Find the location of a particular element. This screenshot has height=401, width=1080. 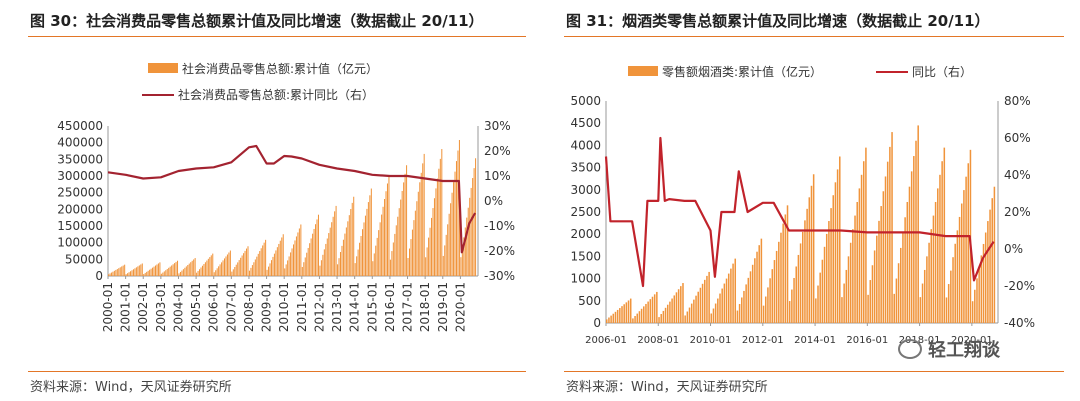

x-tick-label: 2003-01 is located at coordinates (161, 307).